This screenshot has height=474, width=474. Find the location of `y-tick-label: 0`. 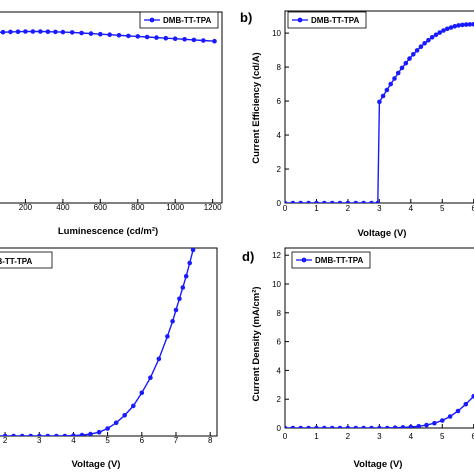

y-tick-label: 0 is located at coordinates (279, 203).